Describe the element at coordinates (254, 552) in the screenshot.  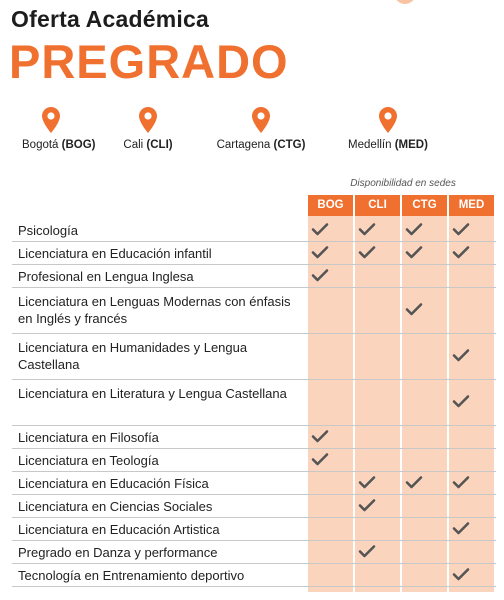
I see `table-row: Pregrado en Danza y performance` at that location.